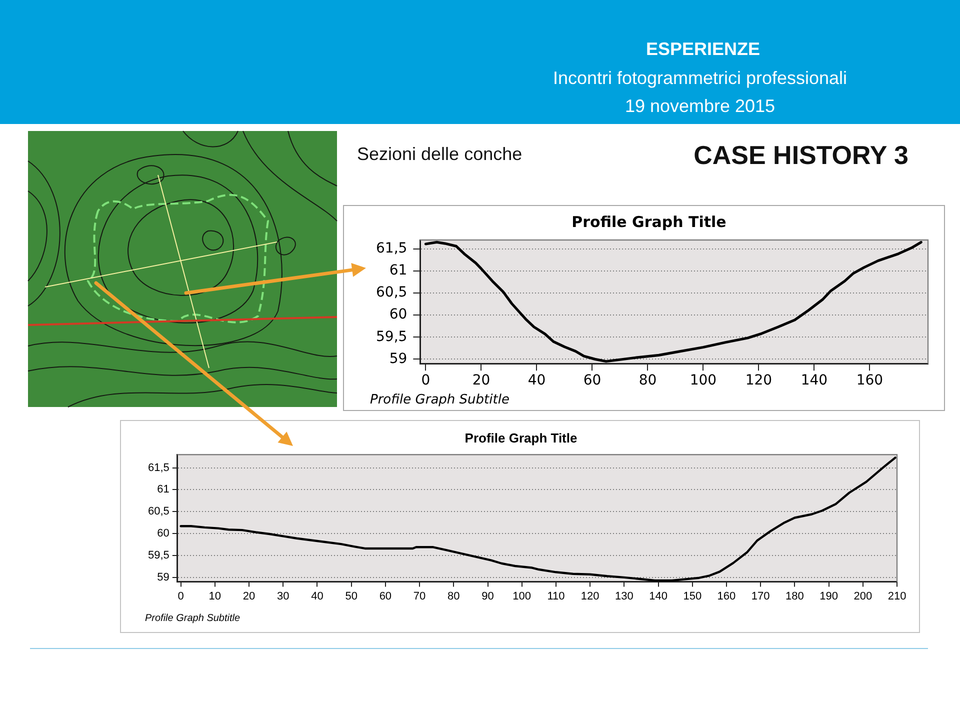 Image resolution: width=960 pixels, height=720 pixels. Describe the element at coordinates (801, 155) in the screenshot. I see `text: CASE HISTORY 3` at that location.